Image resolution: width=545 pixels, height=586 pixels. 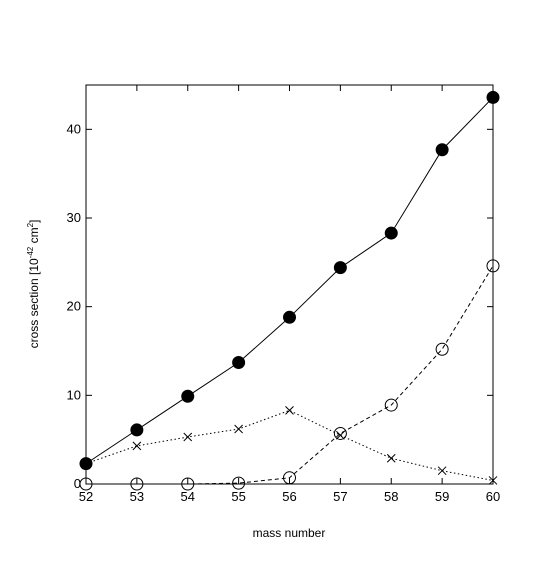 What do you see at coordinates (34, 221) in the screenshot?
I see `y-axis-label-end: ]` at bounding box center [34, 221].